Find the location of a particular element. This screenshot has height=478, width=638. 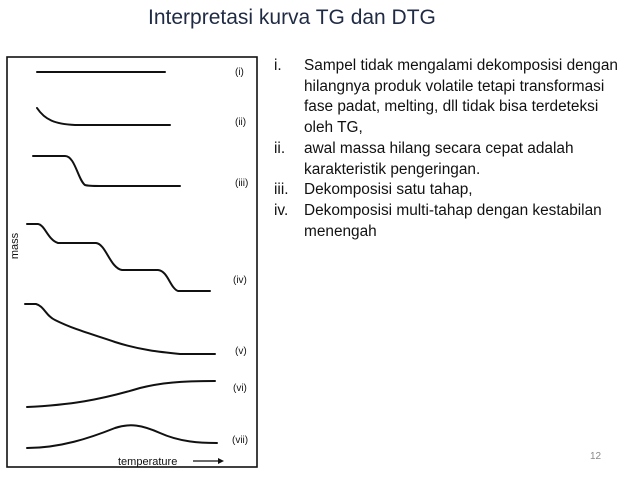

curve-vi is located at coordinates (121, 394).